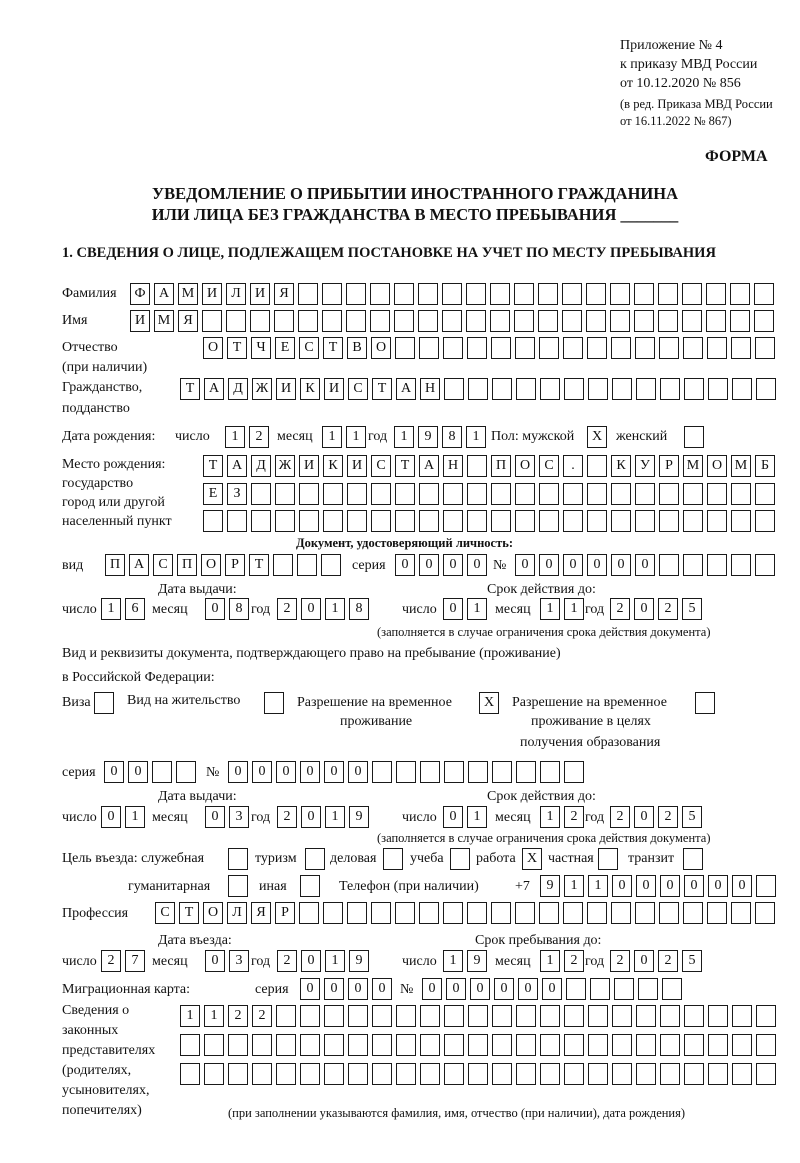  Describe the element at coordinates (310, 886) in the screenshot. I see `purpose-other-checkbox` at that location.